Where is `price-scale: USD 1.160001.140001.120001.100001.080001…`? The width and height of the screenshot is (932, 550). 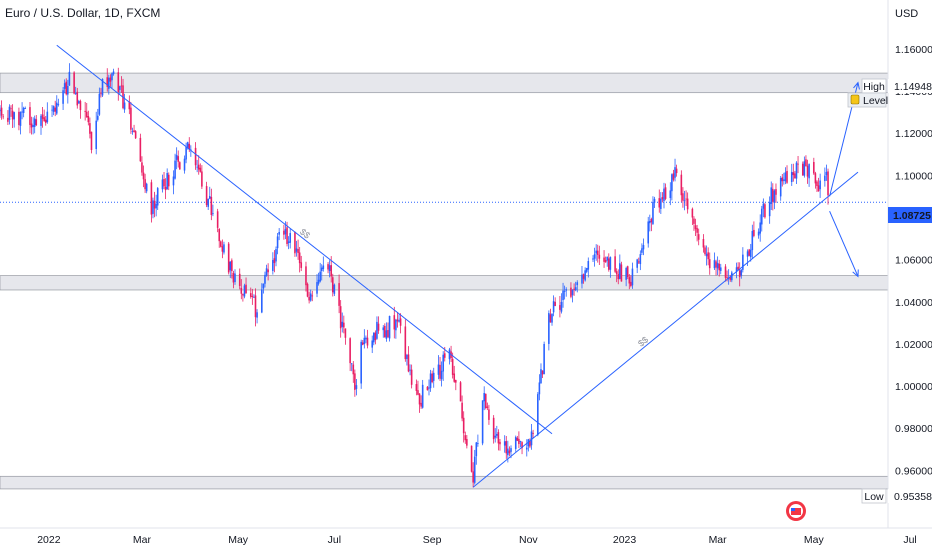 price-scale: USD 1.160001.140001.120001.100001.080001… is located at coordinates (889, 264).